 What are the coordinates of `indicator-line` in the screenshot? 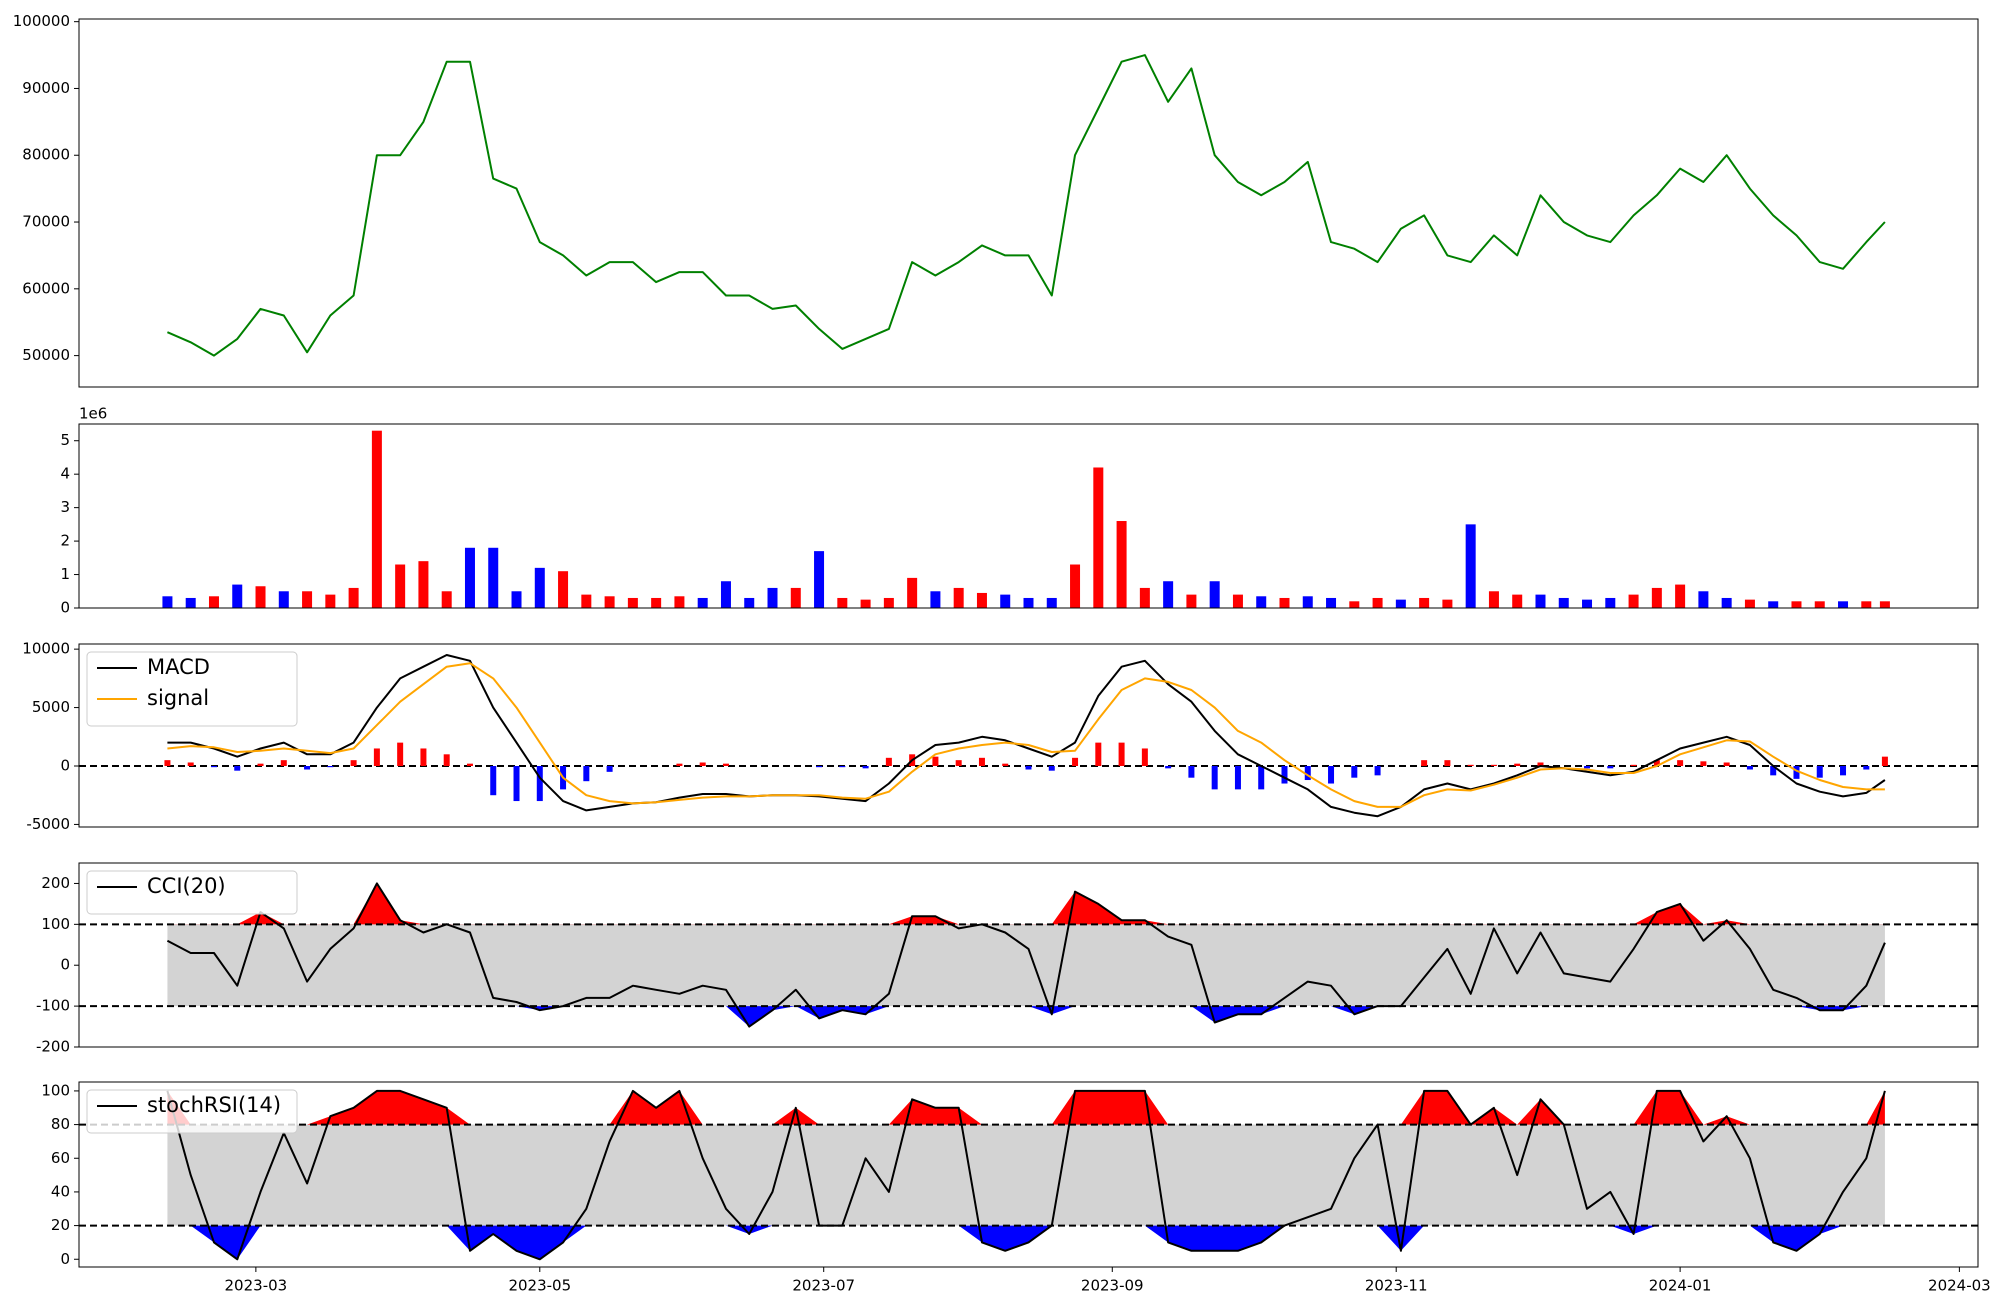 It's located at (1026, 1175).